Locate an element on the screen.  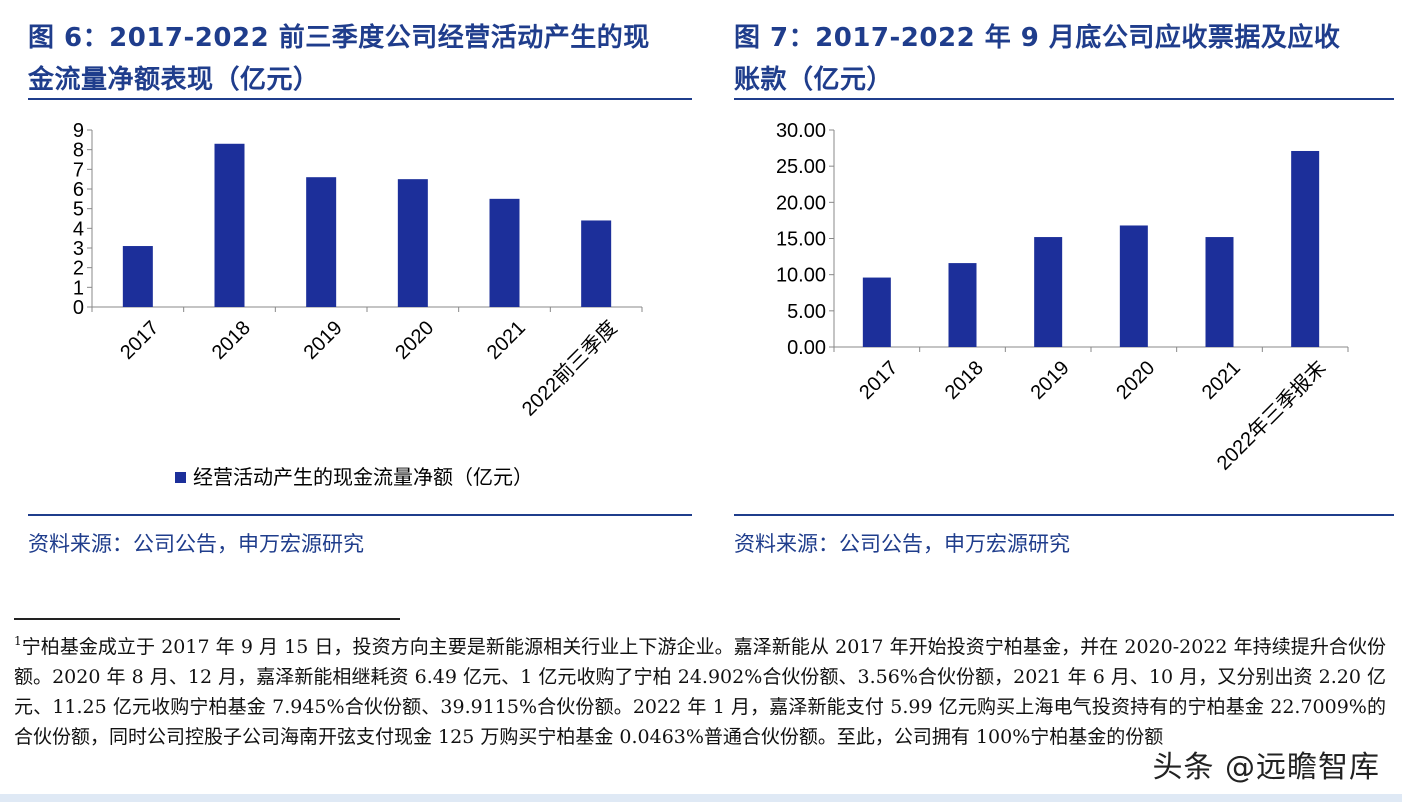
left-chart-legend-label: 经营活动产生的现金流量净额（亿元） is located at coordinates (363, 477).